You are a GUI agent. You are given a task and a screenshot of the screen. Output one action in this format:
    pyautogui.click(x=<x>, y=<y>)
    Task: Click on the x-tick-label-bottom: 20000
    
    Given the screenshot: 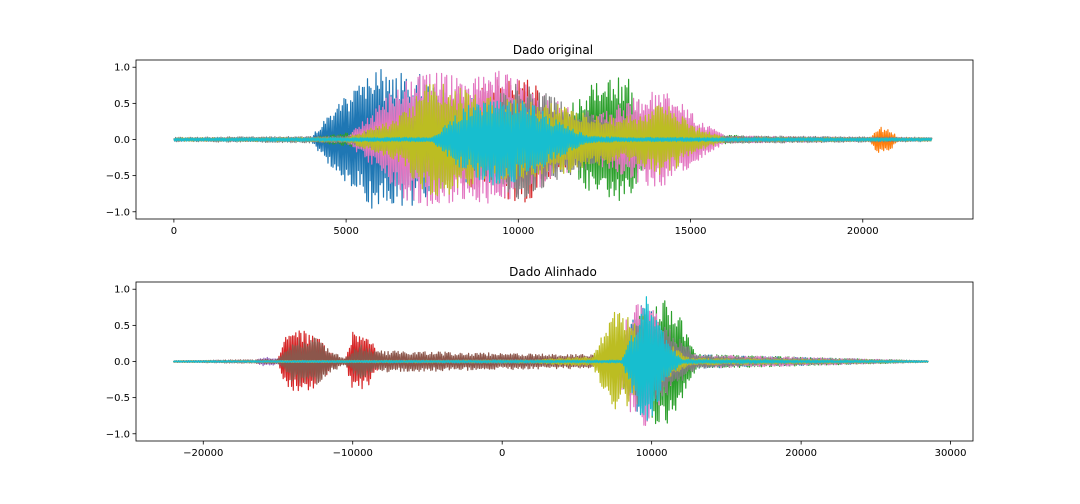 What is the action you would take?
    pyautogui.click(x=801, y=453)
    